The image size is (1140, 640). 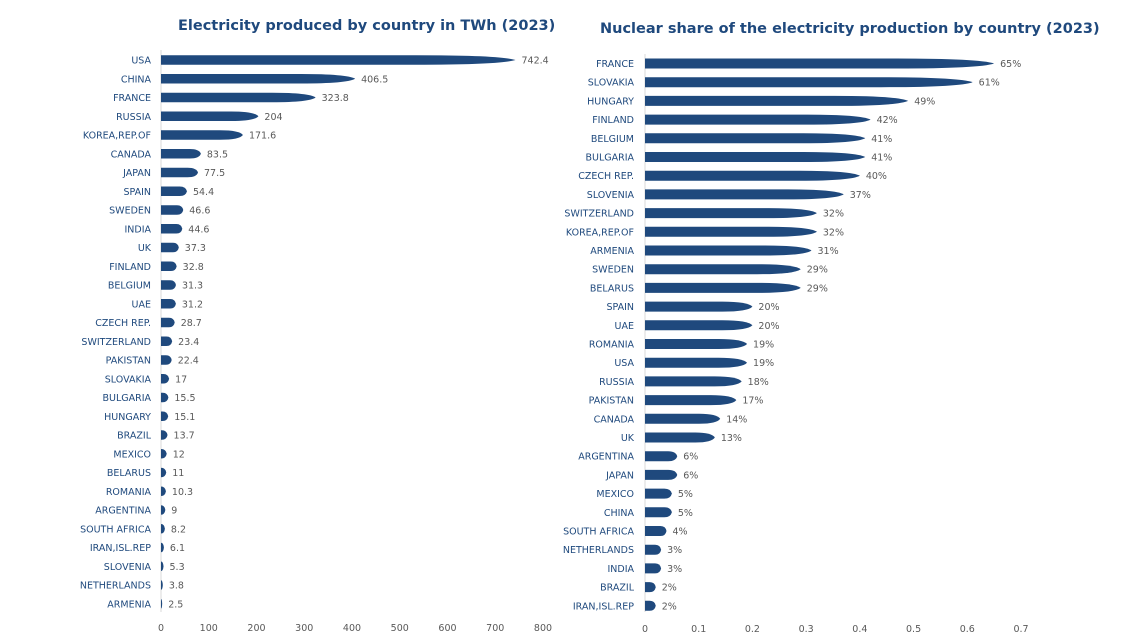 What do you see at coordinates (615, 494) in the screenshot?
I see `category-label: MEXICO` at bounding box center [615, 494].